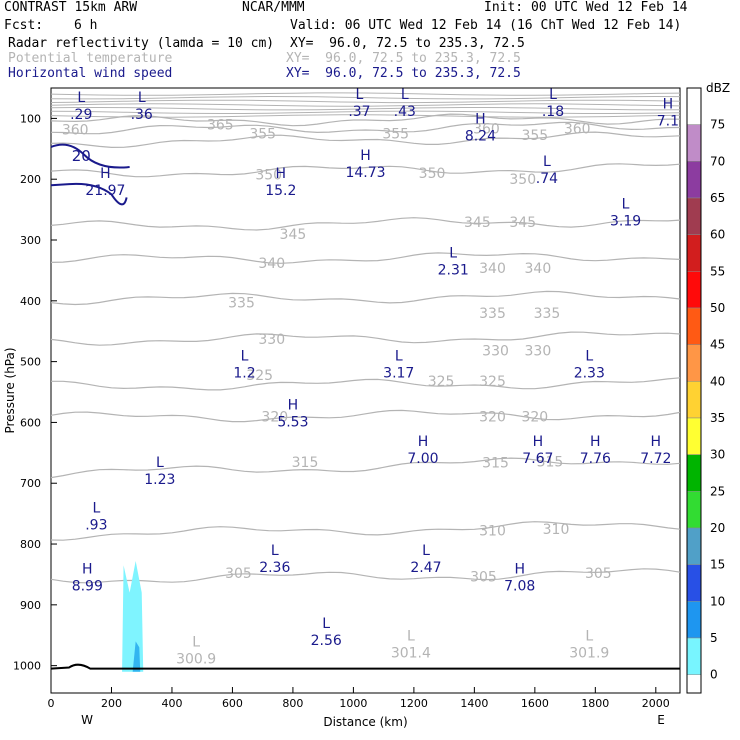 The height and width of the screenshot is (740, 740). I want to click on theta-label-315-1: 315, so click(495, 464).